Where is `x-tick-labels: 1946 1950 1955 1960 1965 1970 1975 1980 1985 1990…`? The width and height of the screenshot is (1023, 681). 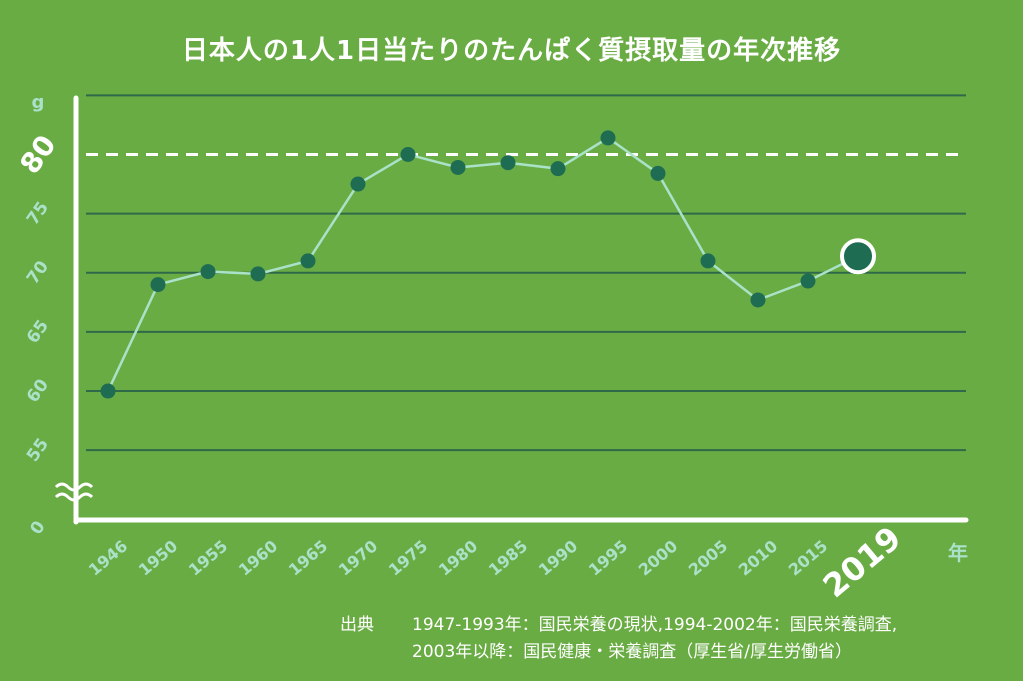 x-tick-labels: 1946 1950 1955 1960 1965 1970 1975 1980 1985 1990… is located at coordinates (496, 562).